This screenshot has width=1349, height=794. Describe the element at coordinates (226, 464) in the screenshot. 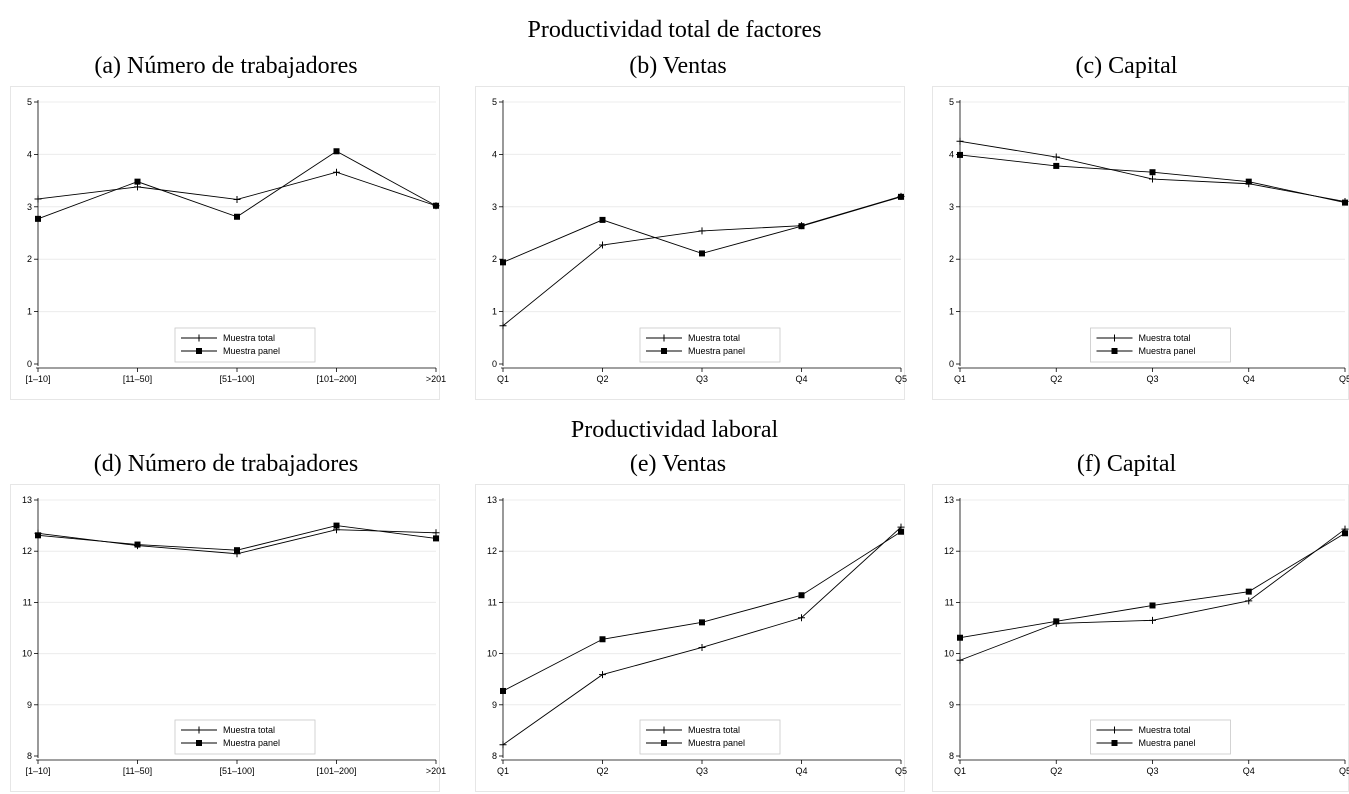

I see `chart-title-d: (d) Número de trabajadores` at that location.